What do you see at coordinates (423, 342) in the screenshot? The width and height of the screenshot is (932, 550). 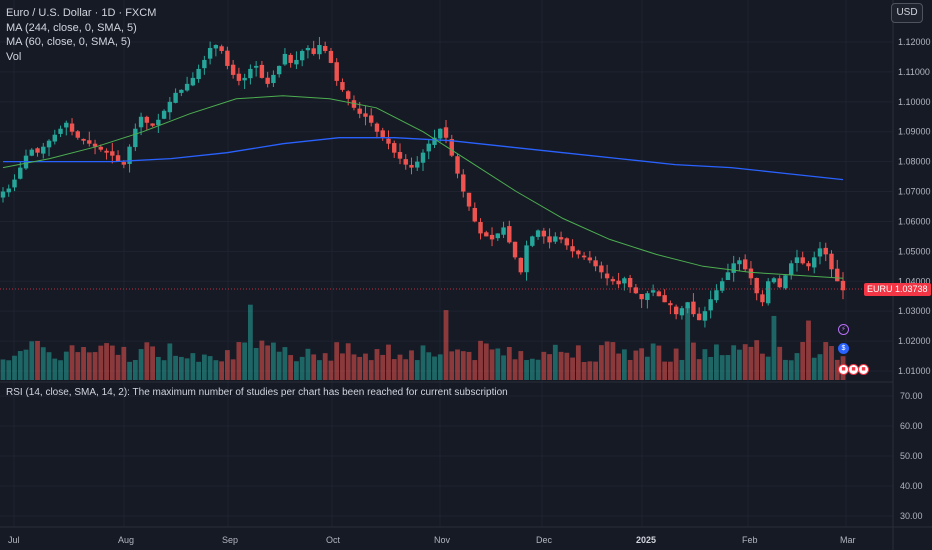 I see `volume-bars` at bounding box center [423, 342].